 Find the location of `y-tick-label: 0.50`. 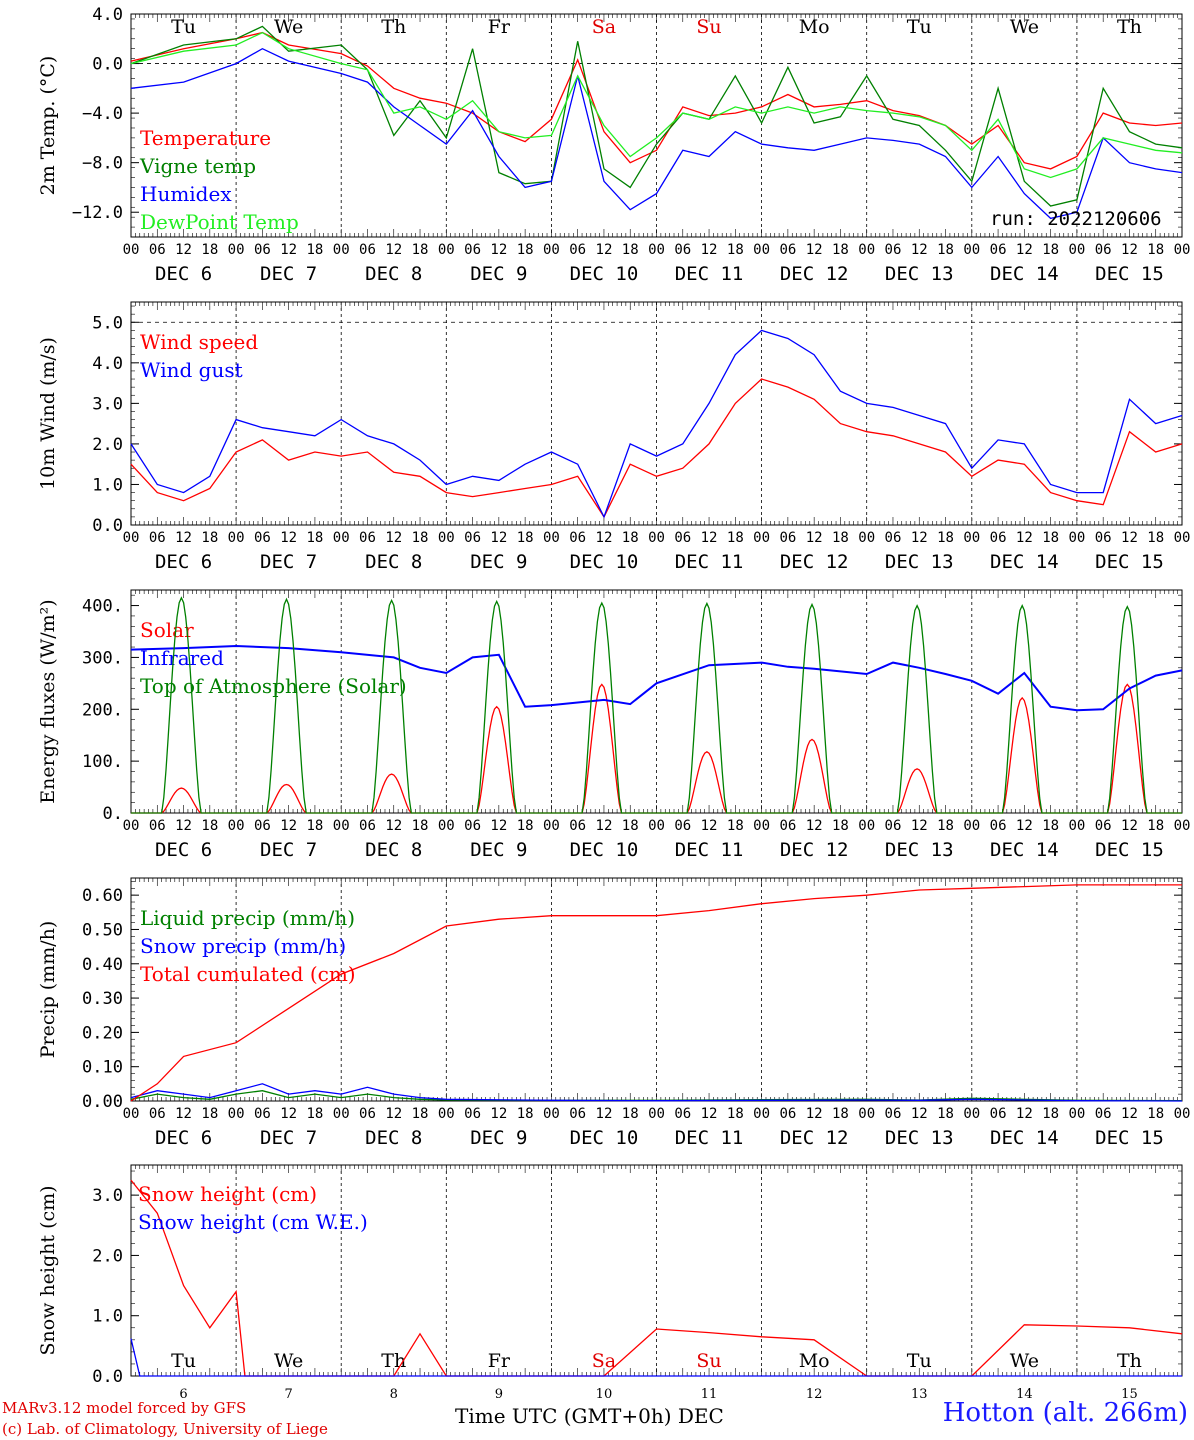

y-tick-label: 0.50 is located at coordinates (102, 930).